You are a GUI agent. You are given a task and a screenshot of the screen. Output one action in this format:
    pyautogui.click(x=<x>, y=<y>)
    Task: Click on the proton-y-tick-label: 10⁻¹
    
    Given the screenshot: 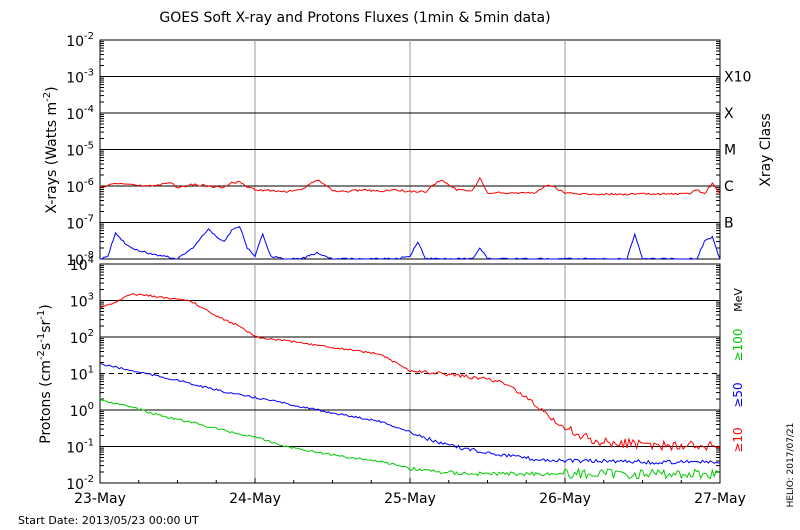 What is the action you would take?
    pyautogui.click(x=80, y=447)
    